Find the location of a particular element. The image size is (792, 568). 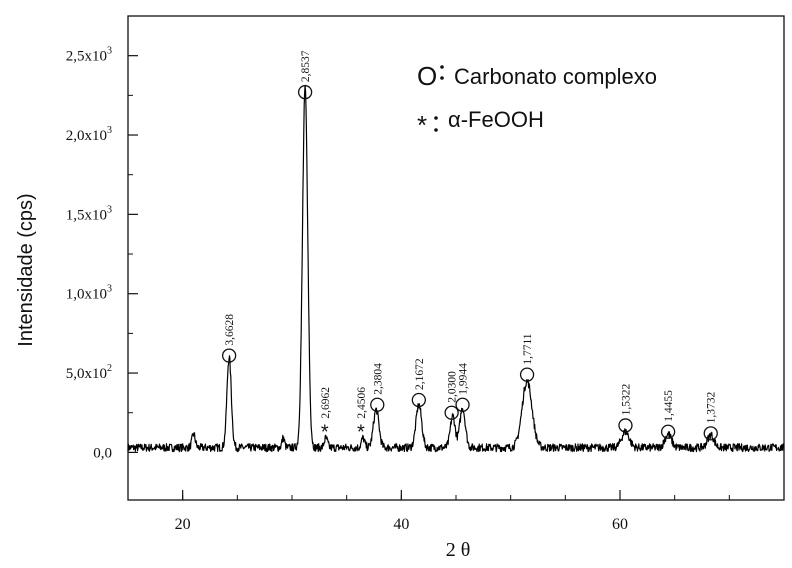

legend: O Carbonato complexo * α-FeOOH is located at coordinates (537, 100).